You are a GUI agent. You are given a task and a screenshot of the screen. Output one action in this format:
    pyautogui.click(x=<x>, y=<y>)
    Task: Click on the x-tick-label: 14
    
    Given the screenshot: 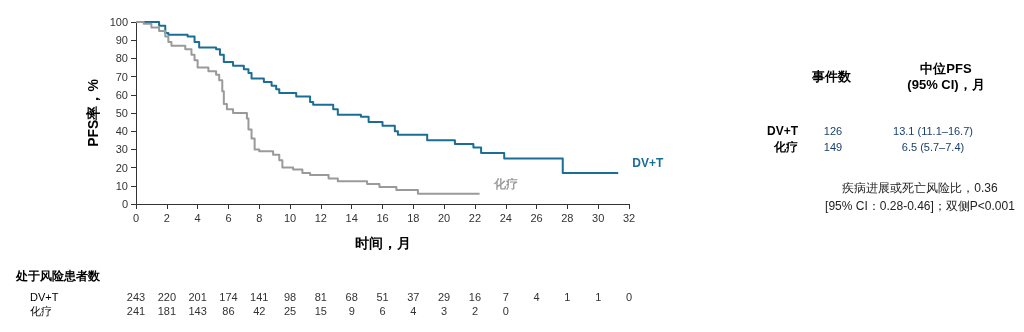 What is the action you would take?
    pyautogui.click(x=351, y=217)
    